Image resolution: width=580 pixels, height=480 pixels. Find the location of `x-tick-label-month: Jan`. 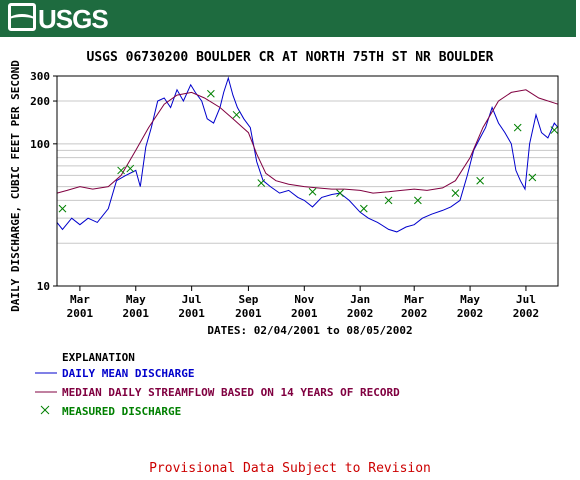

x-tick-label-month: Jan is located at coordinates (360, 299).